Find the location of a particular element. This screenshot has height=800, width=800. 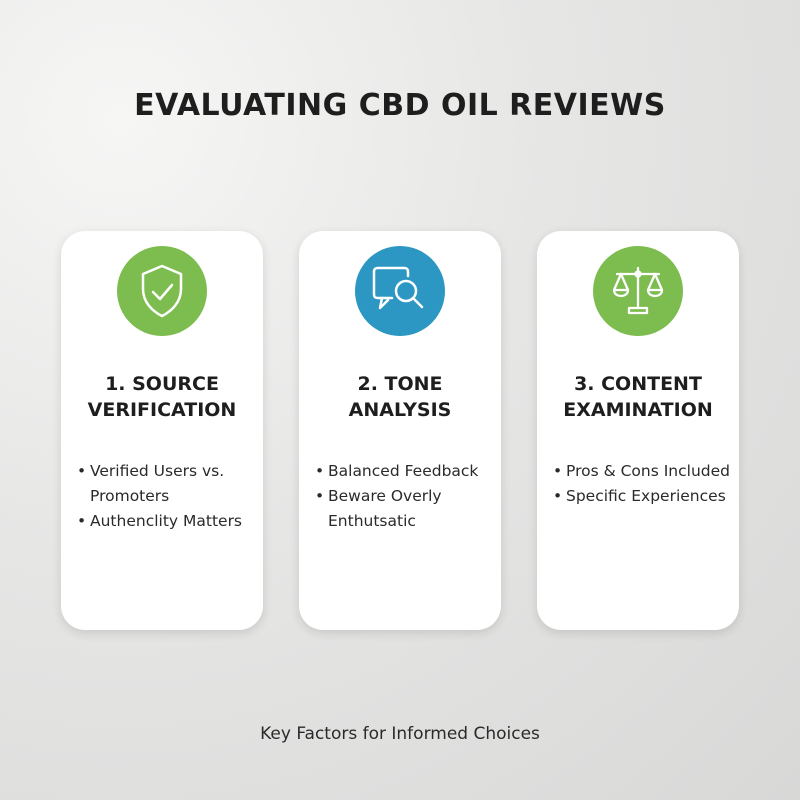

card-heading: ANALYSIS is located at coordinates (400, 410).